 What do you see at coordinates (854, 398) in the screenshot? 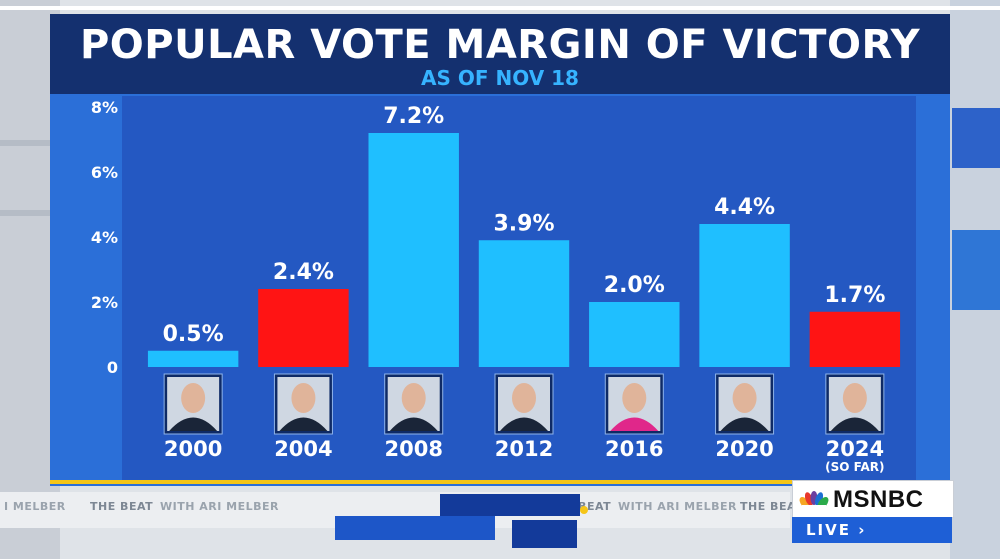
I see `portrait-face-2024` at bounding box center [854, 398].